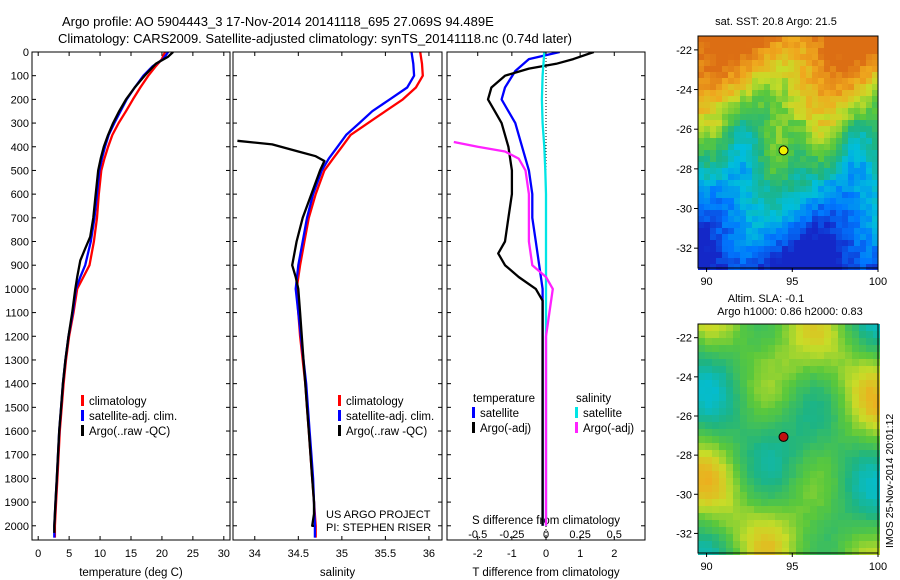 Image resolution: width=900 pixels, height=580 pixels. Describe the element at coordinates (593, 399) in the screenshot. I see `legend-title: salinity` at that location.